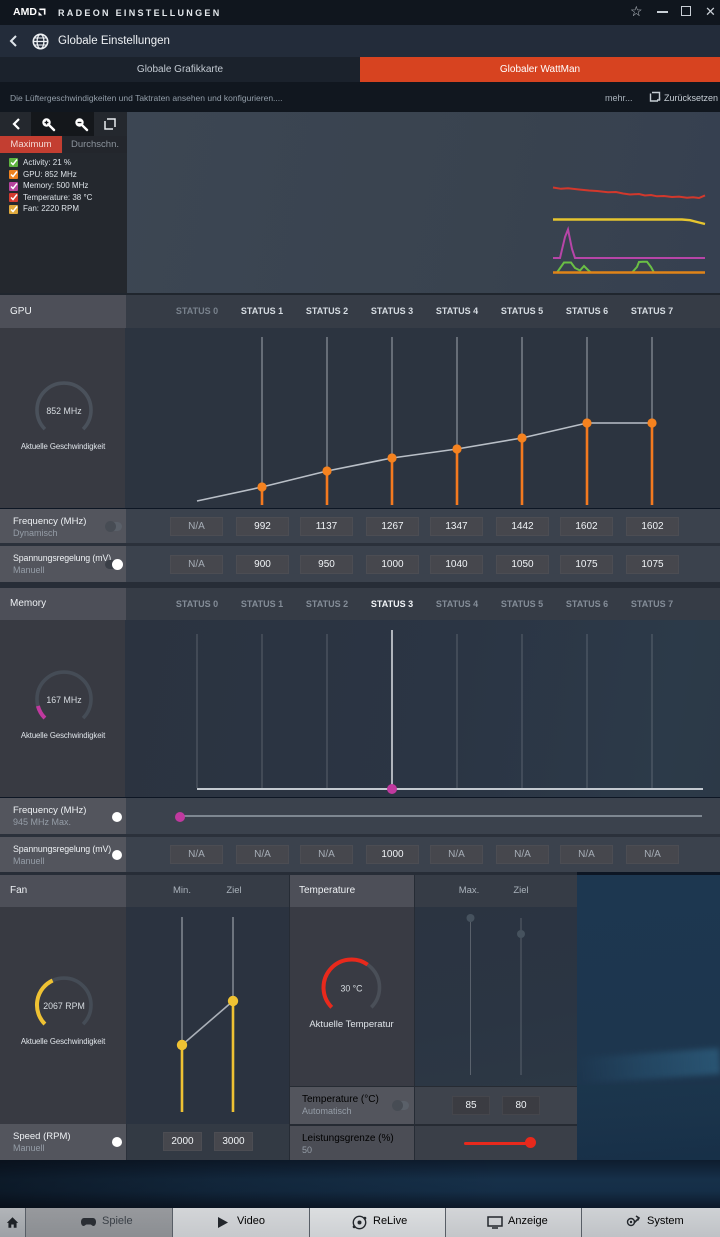 The image size is (720, 1237). I want to click on svg-text: 2067 RPM, so click(64, 1006).